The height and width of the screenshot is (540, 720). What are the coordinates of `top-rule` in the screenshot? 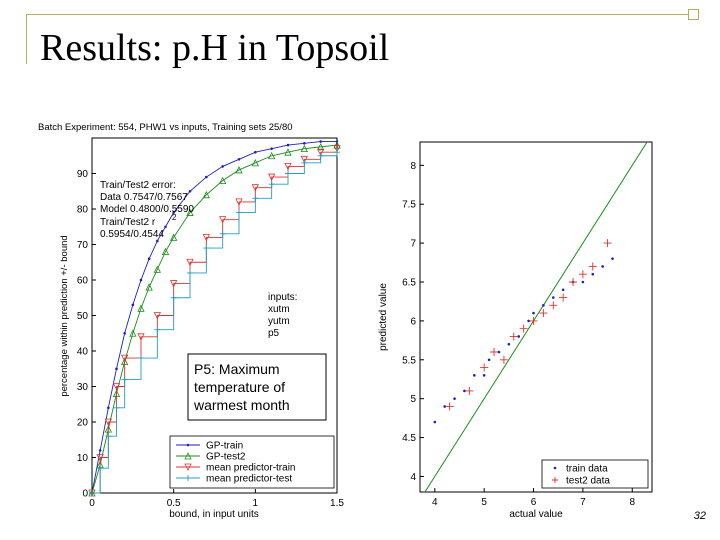 It's located at (358, 14).